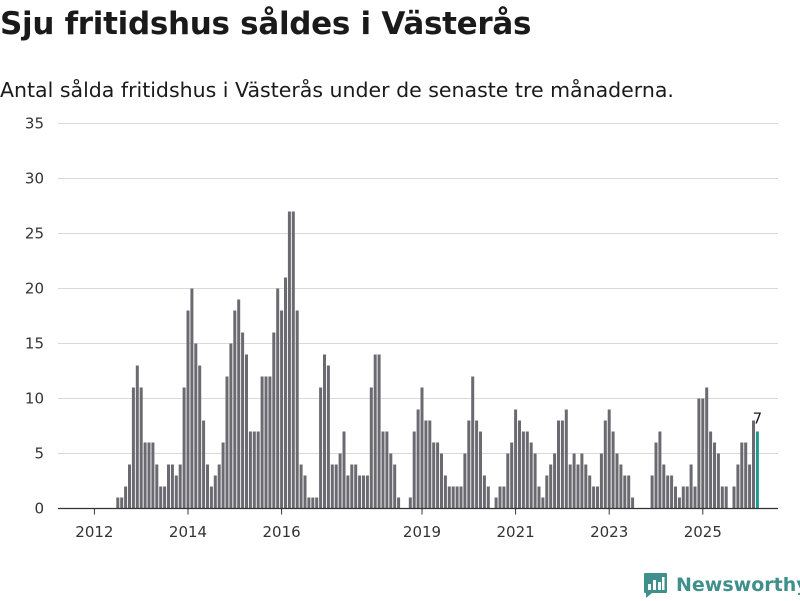  I want to click on y-tick-label: 30, so click(34, 179).